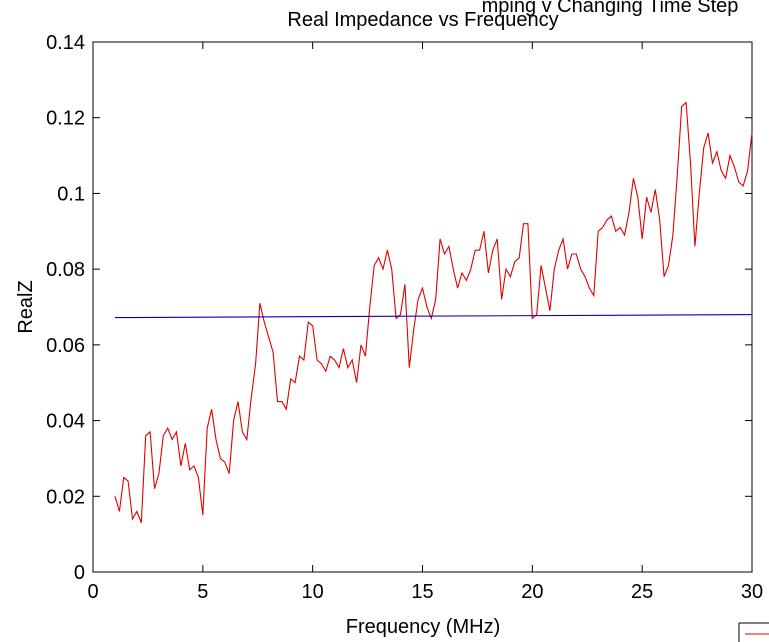  Describe the element at coordinates (65, 43) in the screenshot. I see `y-tick-label: 0.14` at that location.